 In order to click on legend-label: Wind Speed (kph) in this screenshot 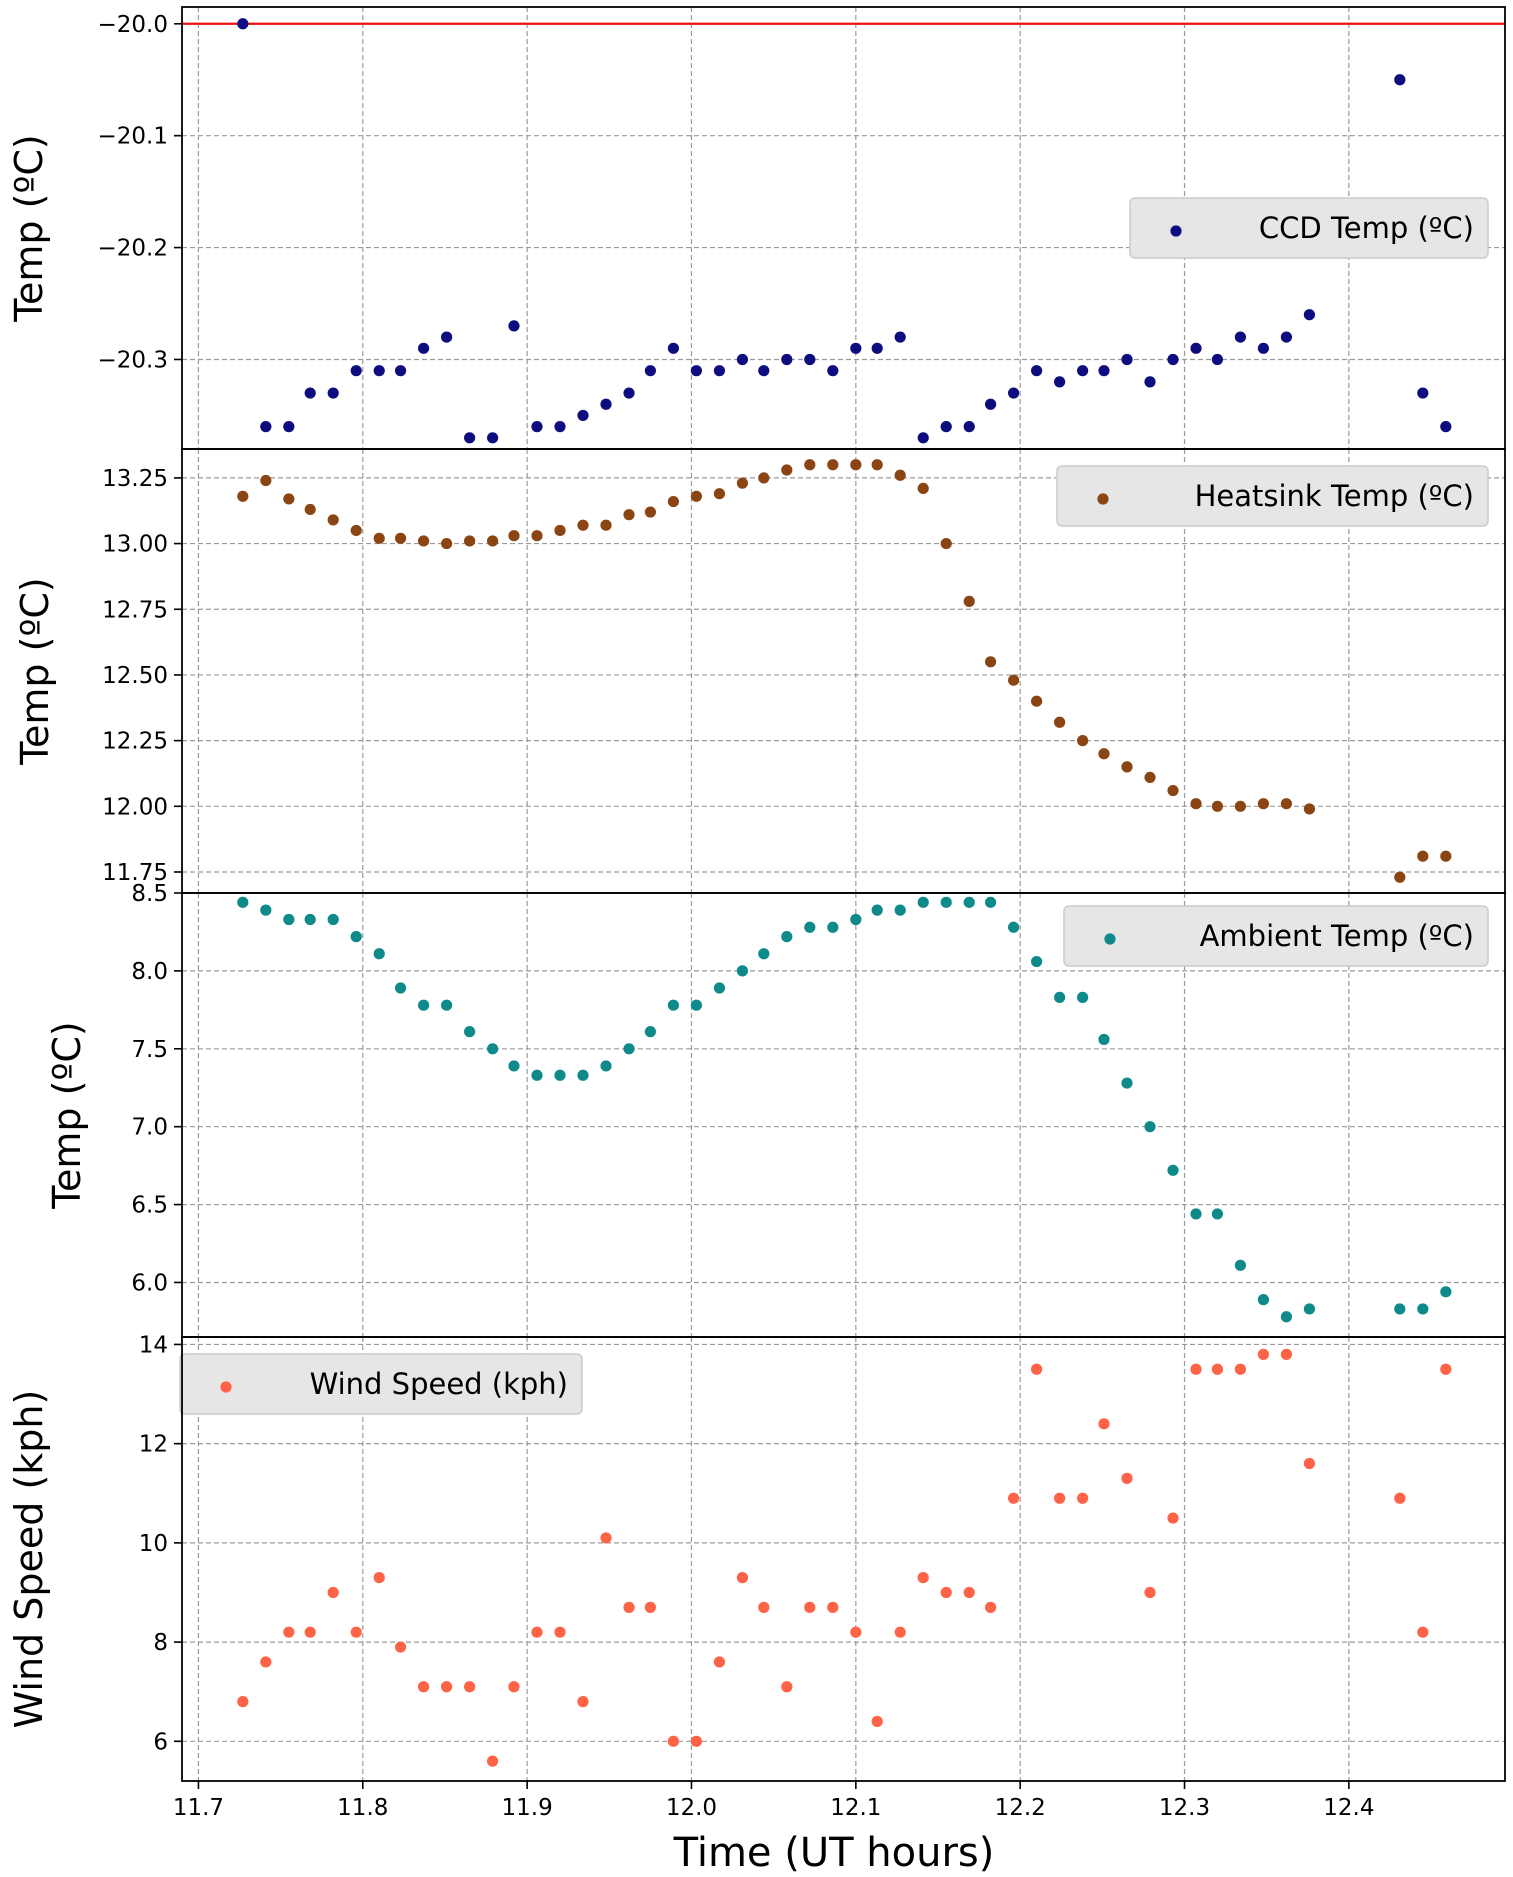, I will do `click(439, 1384)`.